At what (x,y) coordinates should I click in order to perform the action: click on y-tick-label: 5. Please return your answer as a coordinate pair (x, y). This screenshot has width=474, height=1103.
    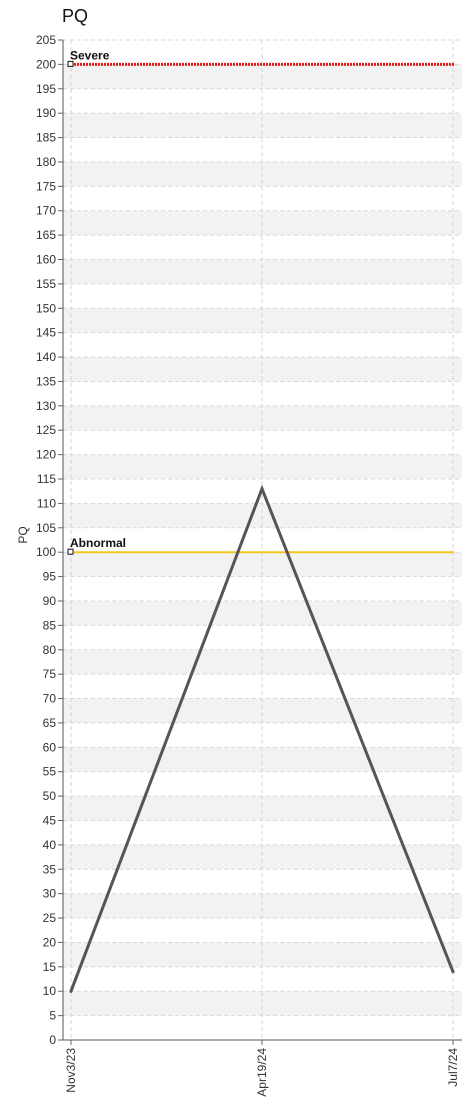
    Looking at the image, I should click on (52, 1016).